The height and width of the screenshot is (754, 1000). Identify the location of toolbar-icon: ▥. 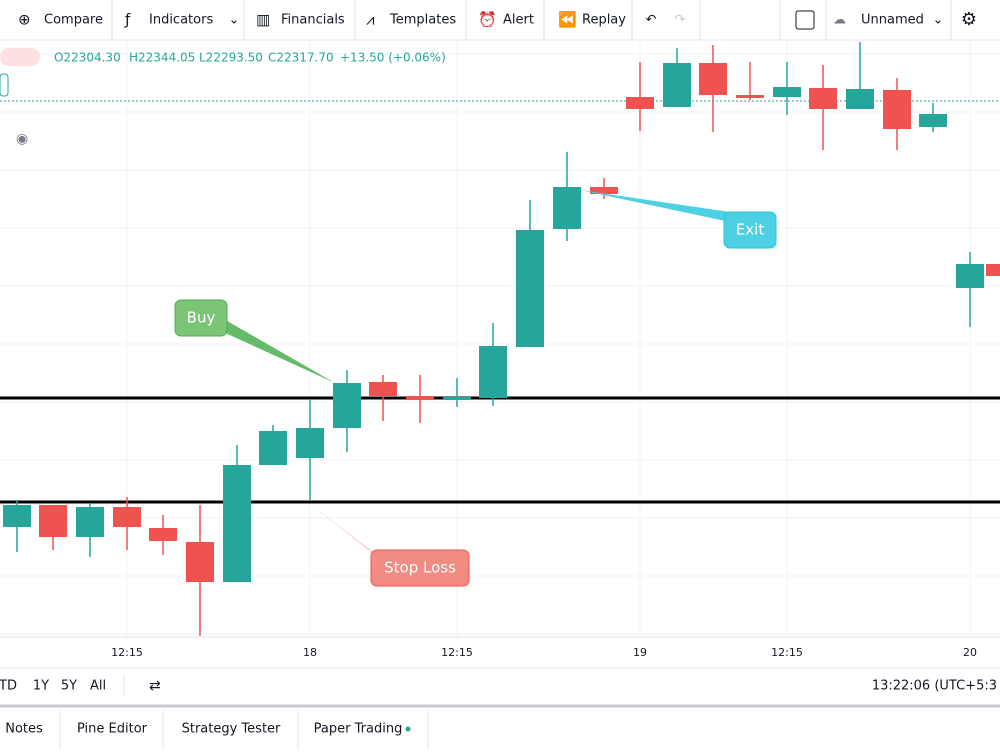
(263, 20).